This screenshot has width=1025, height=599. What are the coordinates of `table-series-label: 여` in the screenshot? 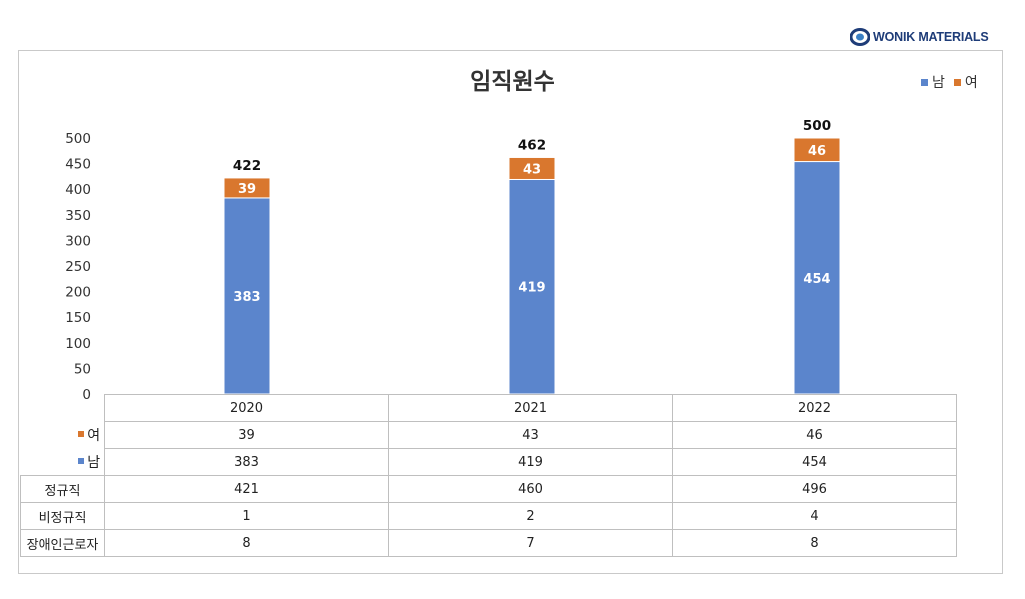 It's located at (62, 435).